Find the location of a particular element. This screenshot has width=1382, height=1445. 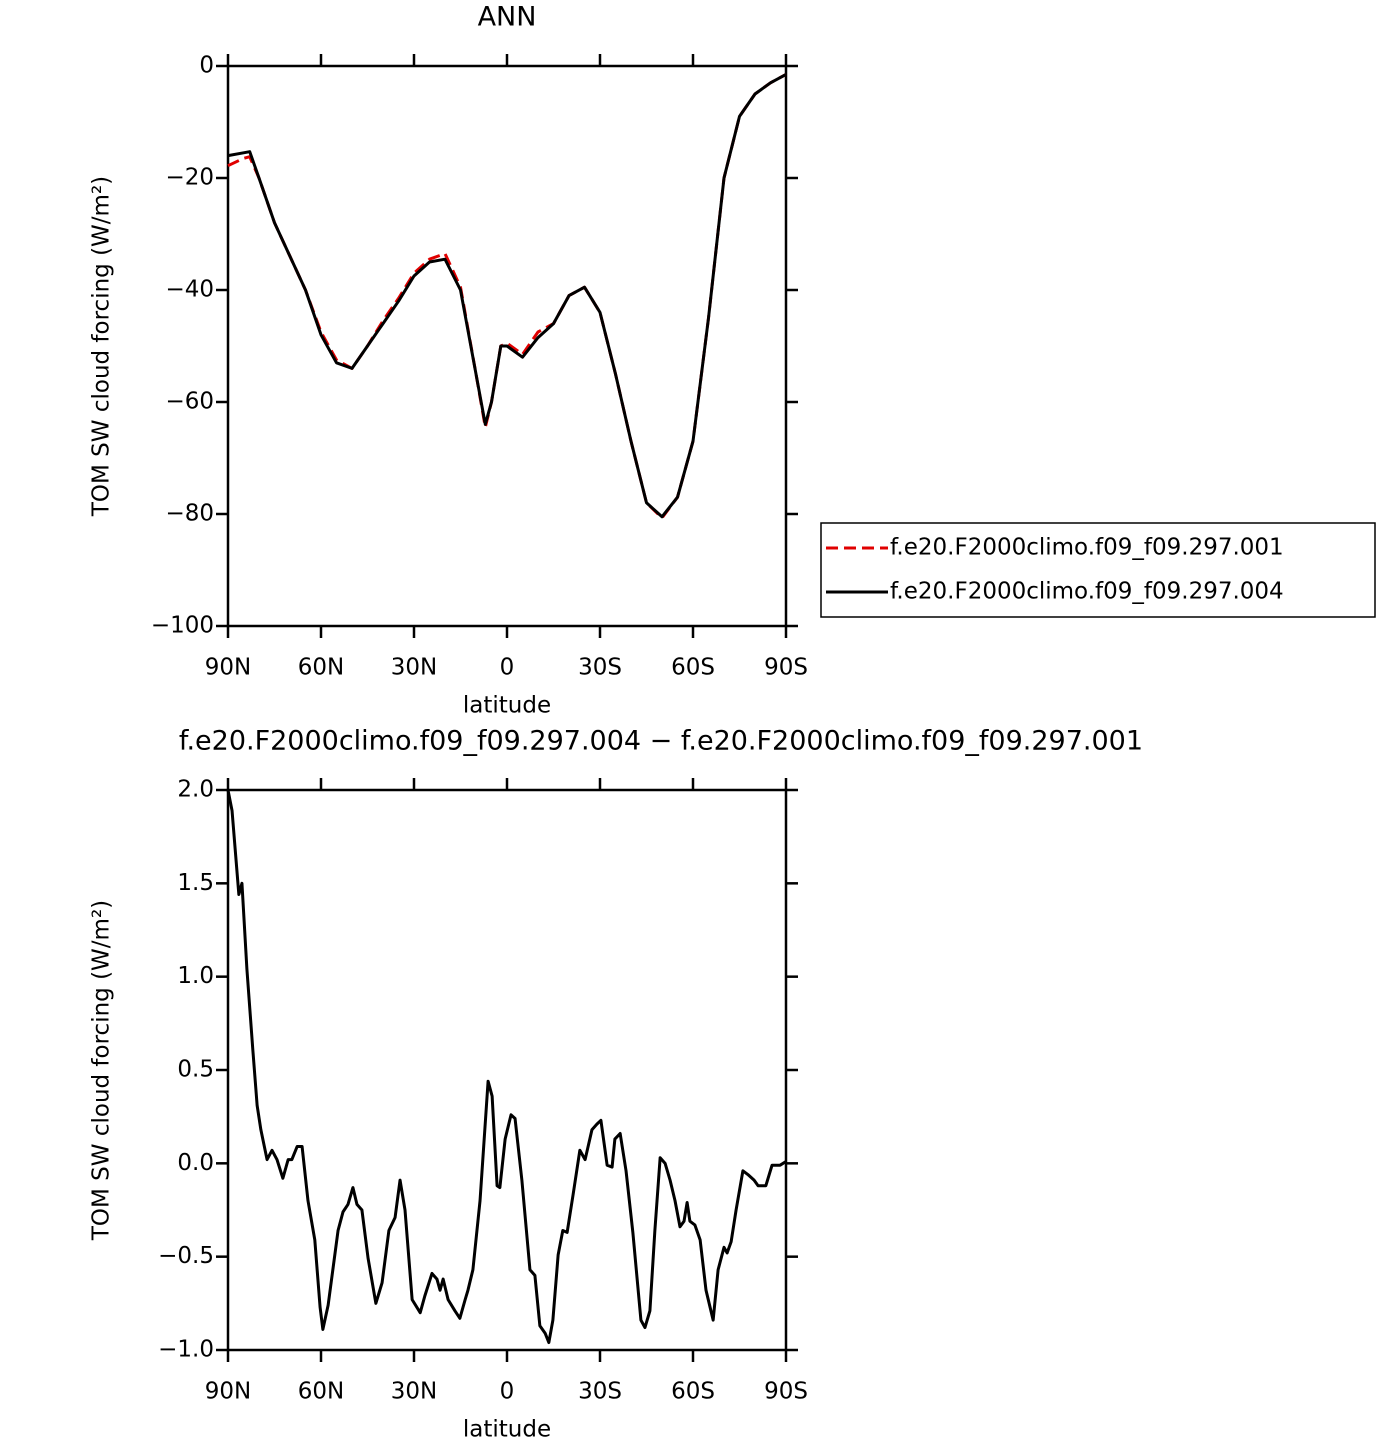

y-tick-label: 1.5 is located at coordinates (195, 883).